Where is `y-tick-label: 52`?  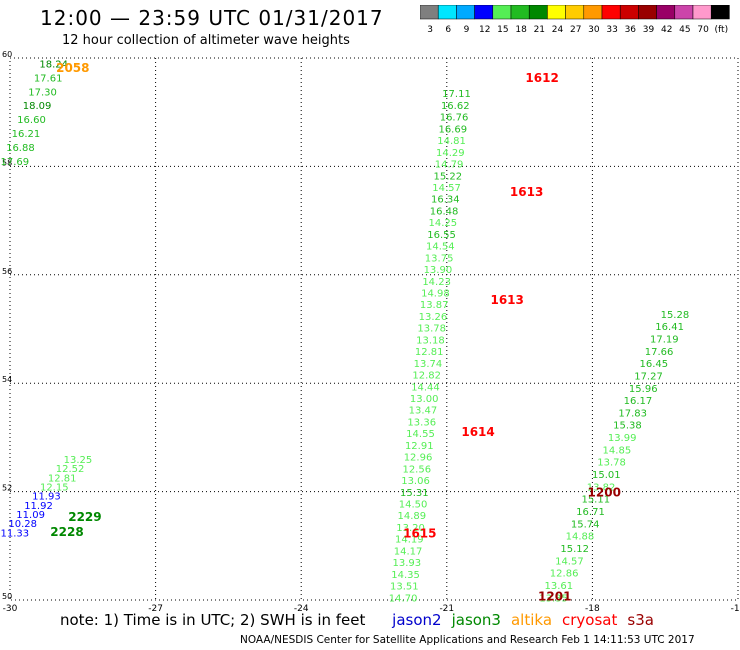
y-tick-label: 52 is located at coordinates (7, 488).